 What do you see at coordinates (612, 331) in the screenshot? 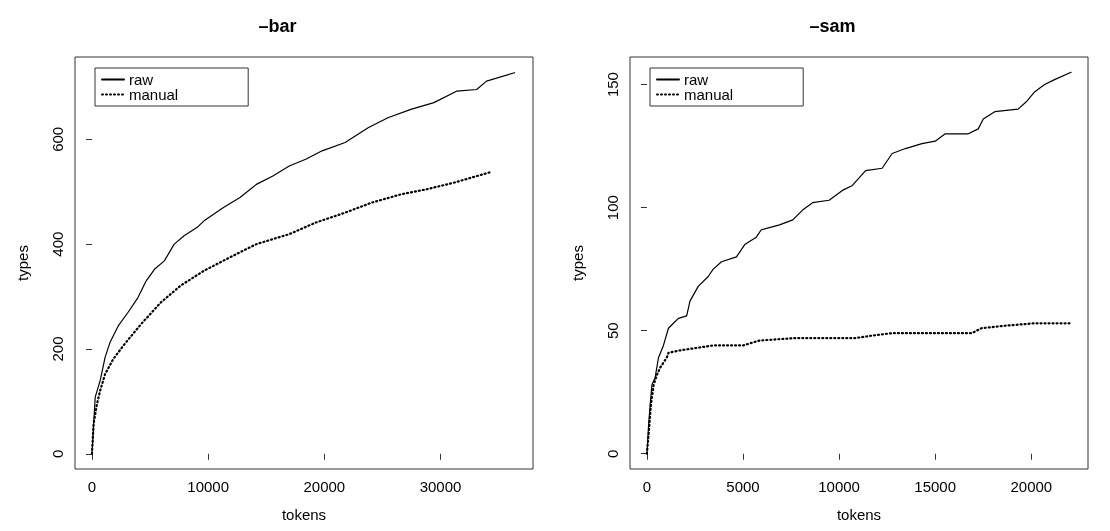
I see `y-tick-label: 50` at bounding box center [612, 331].